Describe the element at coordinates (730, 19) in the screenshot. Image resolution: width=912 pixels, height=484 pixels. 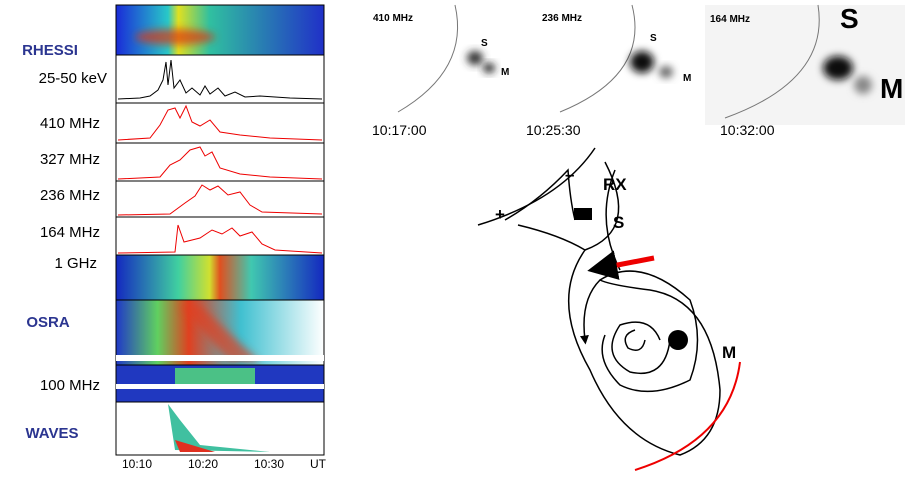
I see `frequency-label: 164 MHz` at that location.